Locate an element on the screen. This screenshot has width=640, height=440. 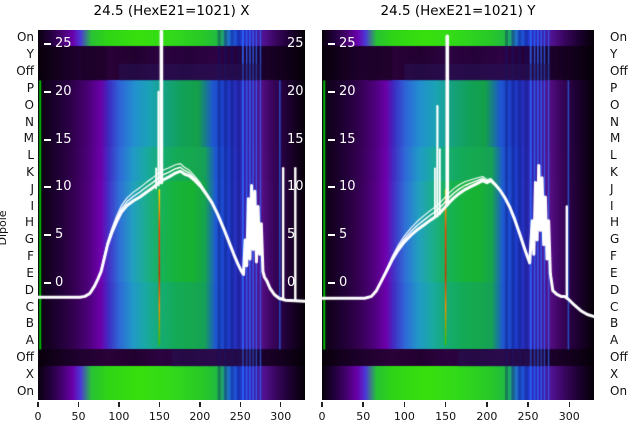
right-edge-tick-label: 25 is located at coordinates (295, 43).